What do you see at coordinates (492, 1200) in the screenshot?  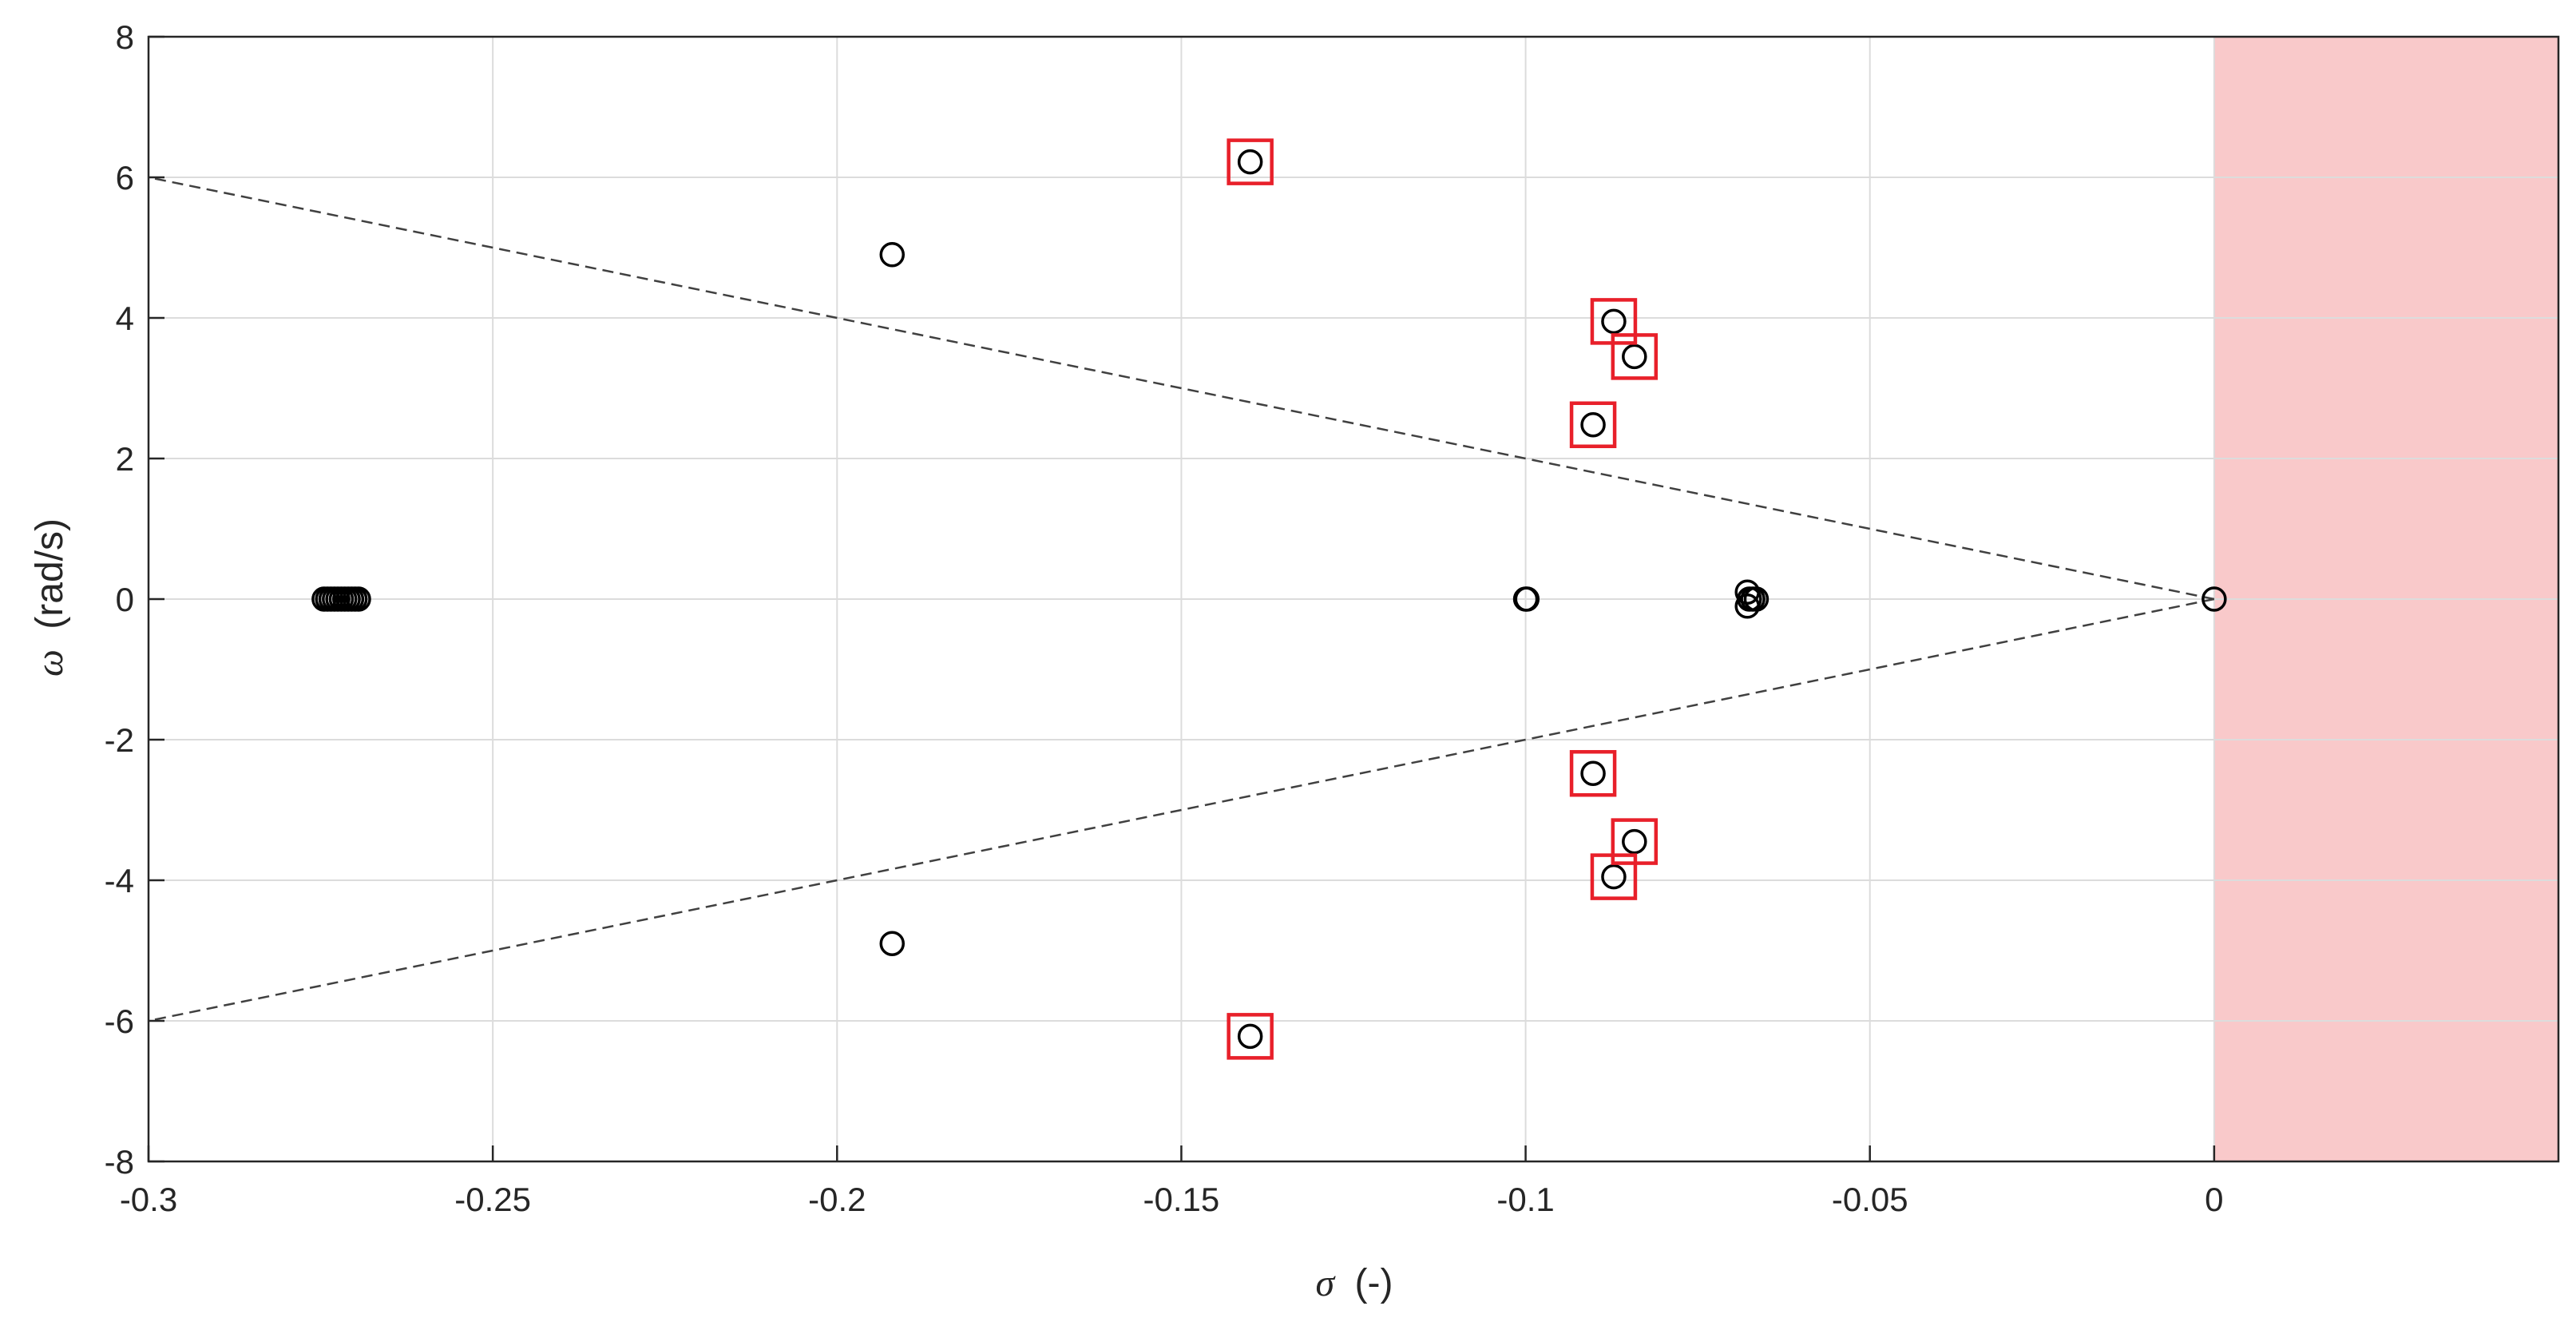 I see `x-tick-label: -0.25` at bounding box center [492, 1200].